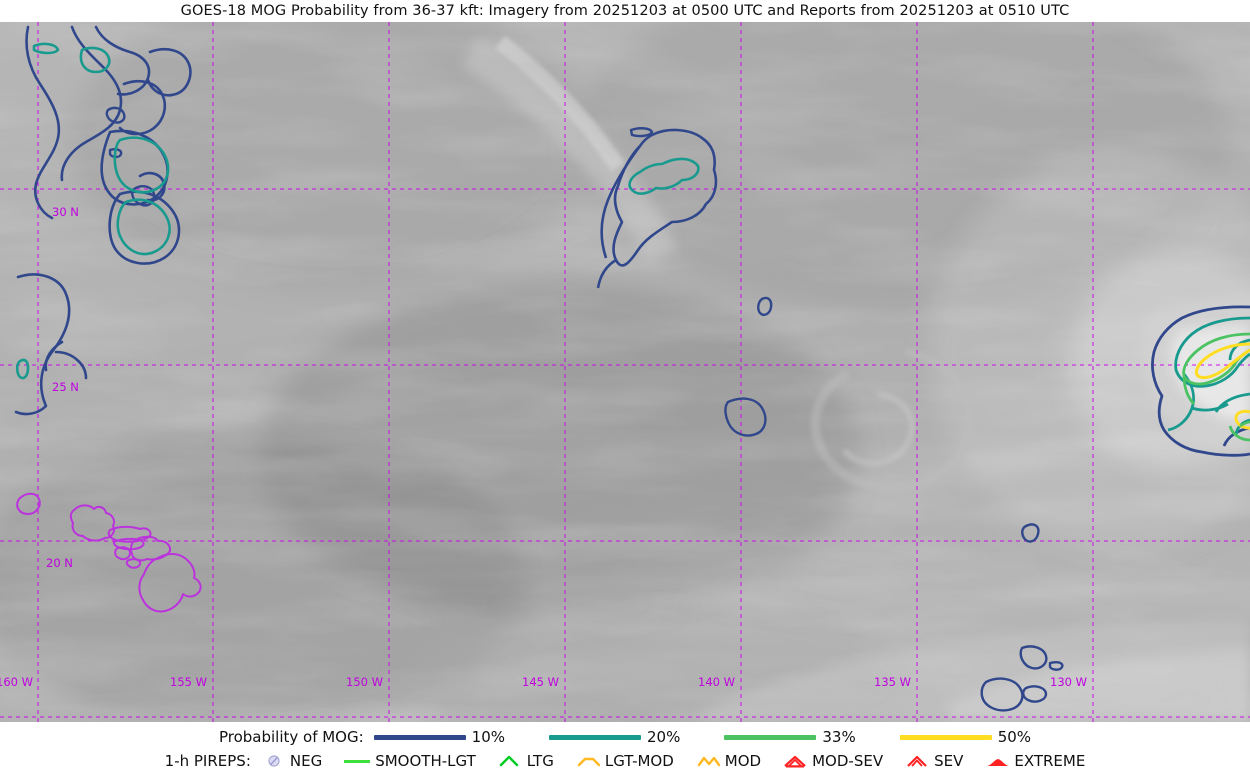  Describe the element at coordinates (595, 737) in the screenshot. I see `swatch-20pct-icon` at that location.